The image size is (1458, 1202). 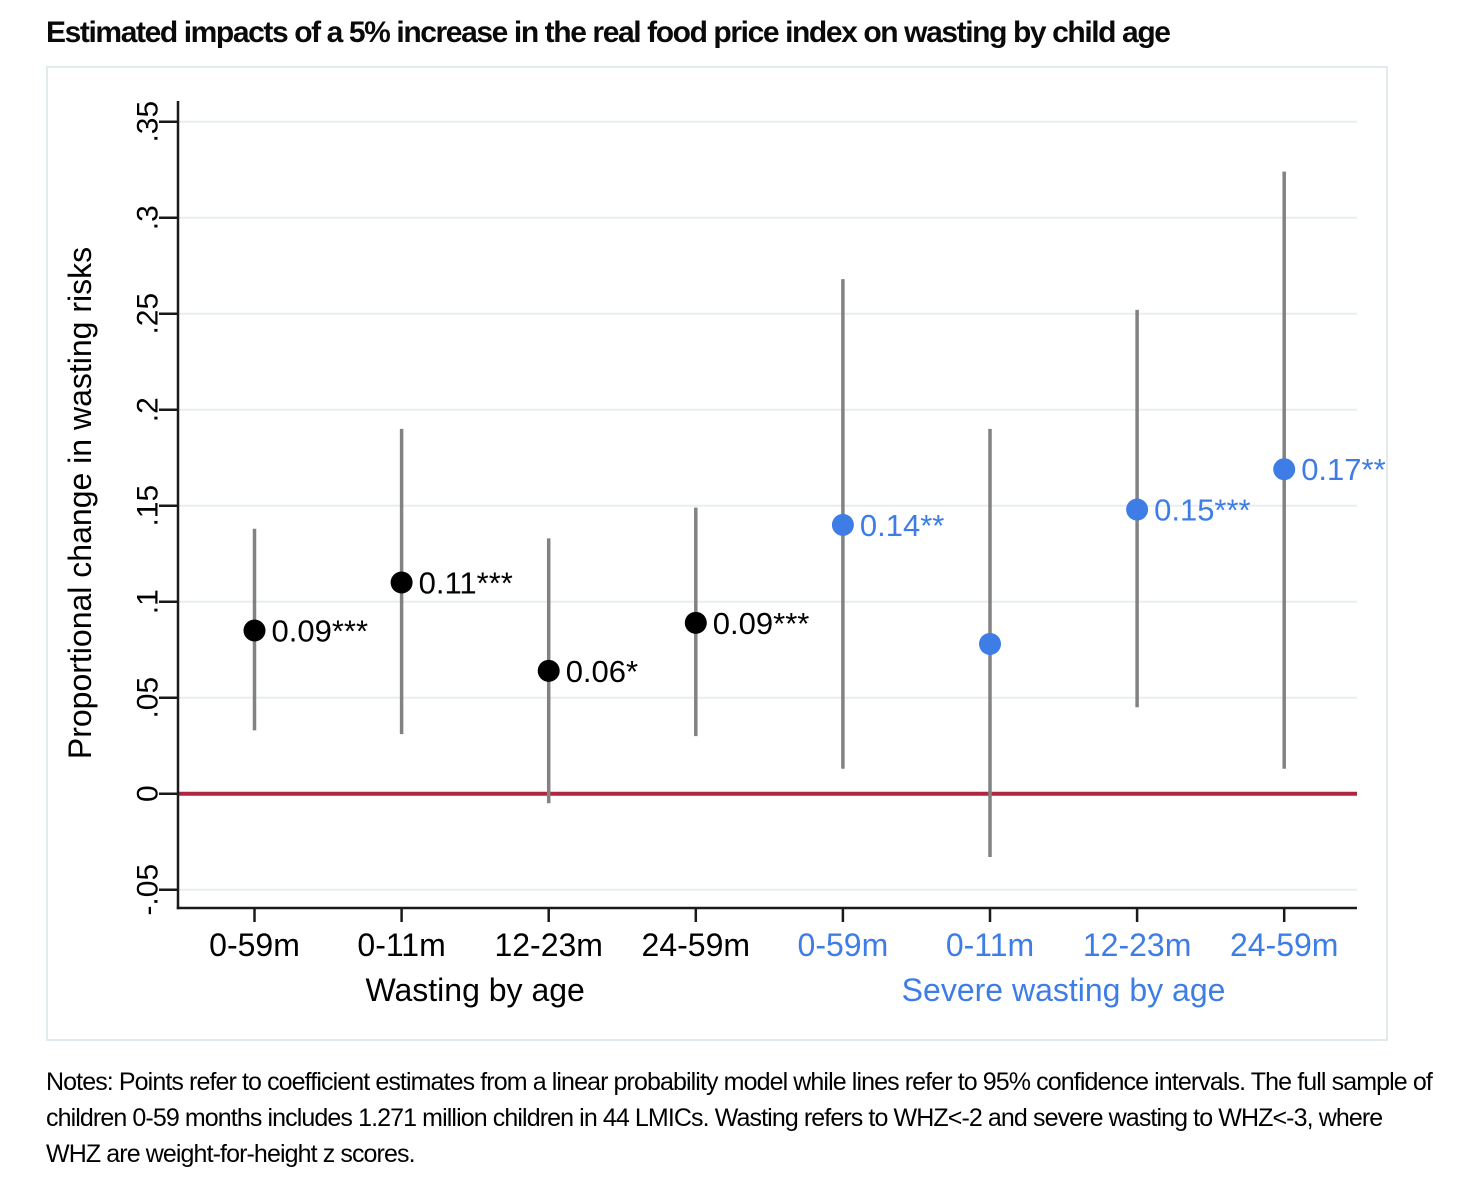 What do you see at coordinates (148, 217) in the screenshot?
I see `y-tick-label: .3` at bounding box center [148, 217].